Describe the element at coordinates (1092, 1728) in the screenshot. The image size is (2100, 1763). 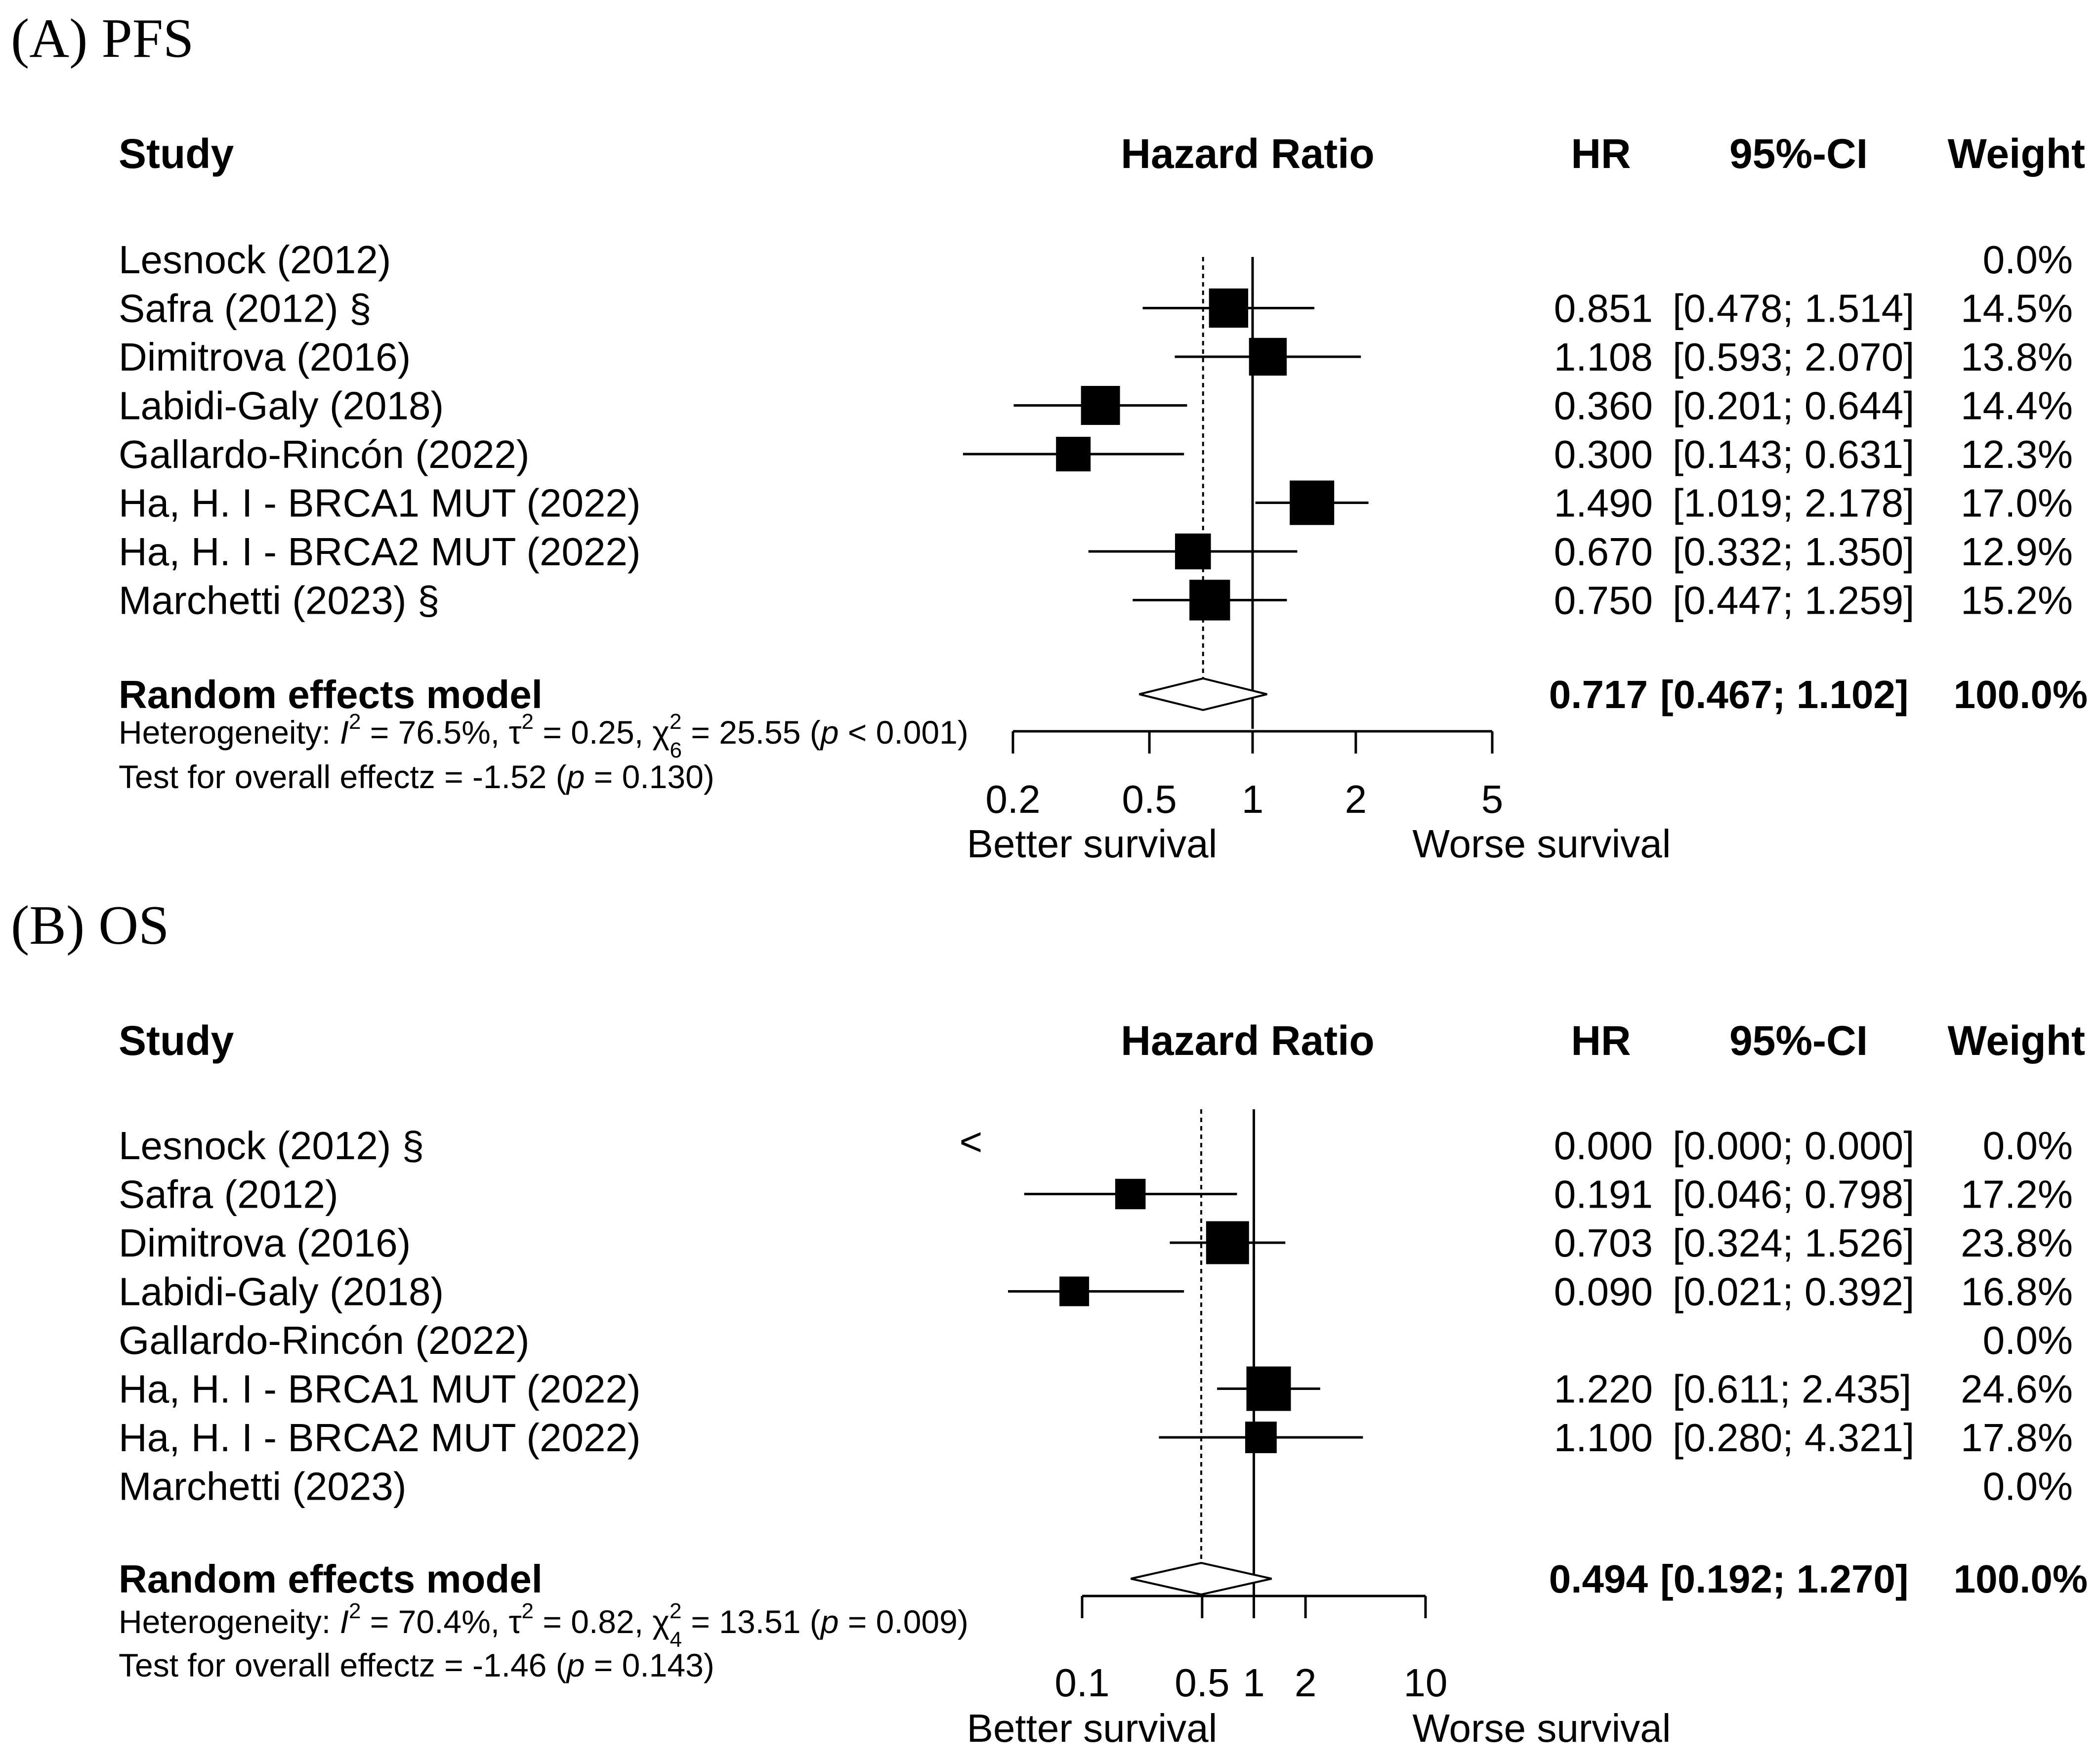
I see `better-survival-label: Better survival` at that location.